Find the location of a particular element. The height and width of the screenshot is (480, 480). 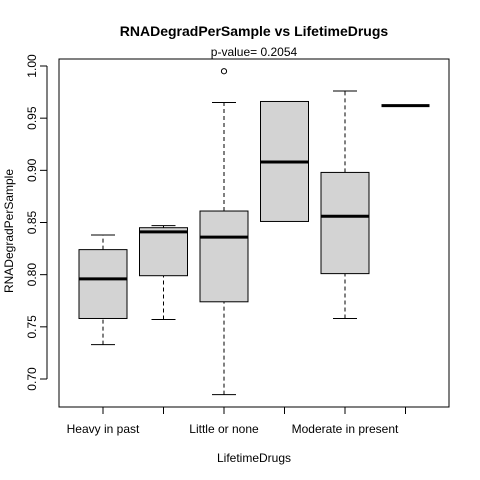

y-tick-label: 0.70 is located at coordinates (32, 379).